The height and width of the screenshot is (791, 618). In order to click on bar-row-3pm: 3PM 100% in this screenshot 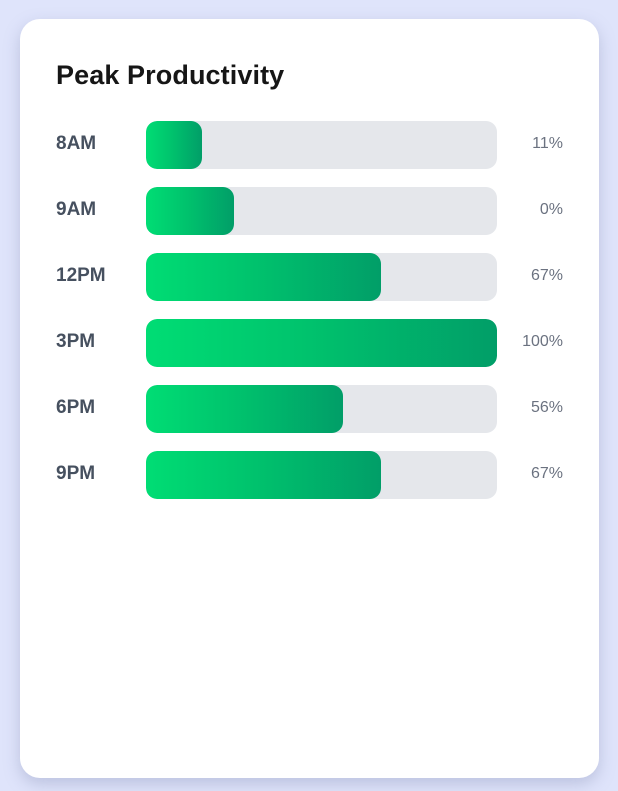, I will do `click(309, 350)`.